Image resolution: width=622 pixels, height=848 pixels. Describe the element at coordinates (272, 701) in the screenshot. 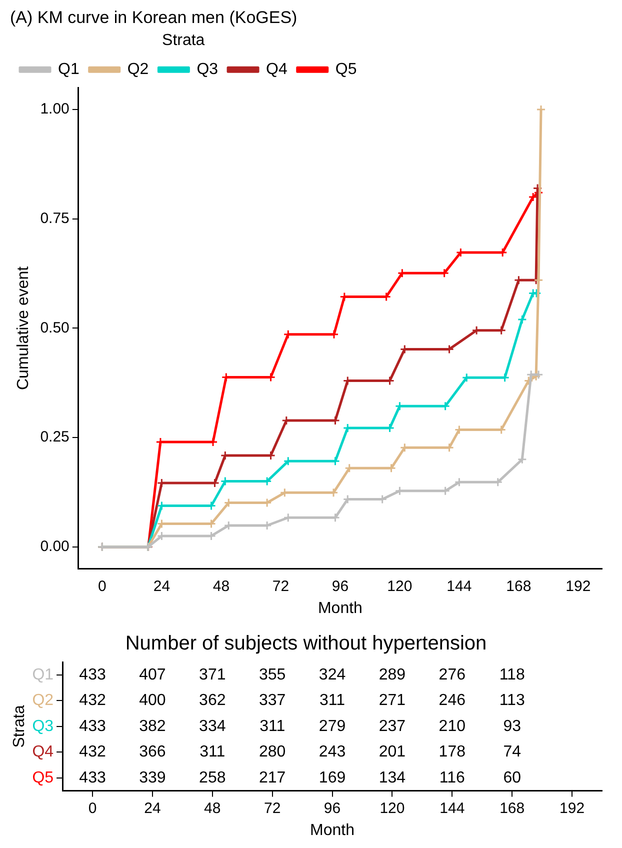

I see `data-label: 337` at that location.